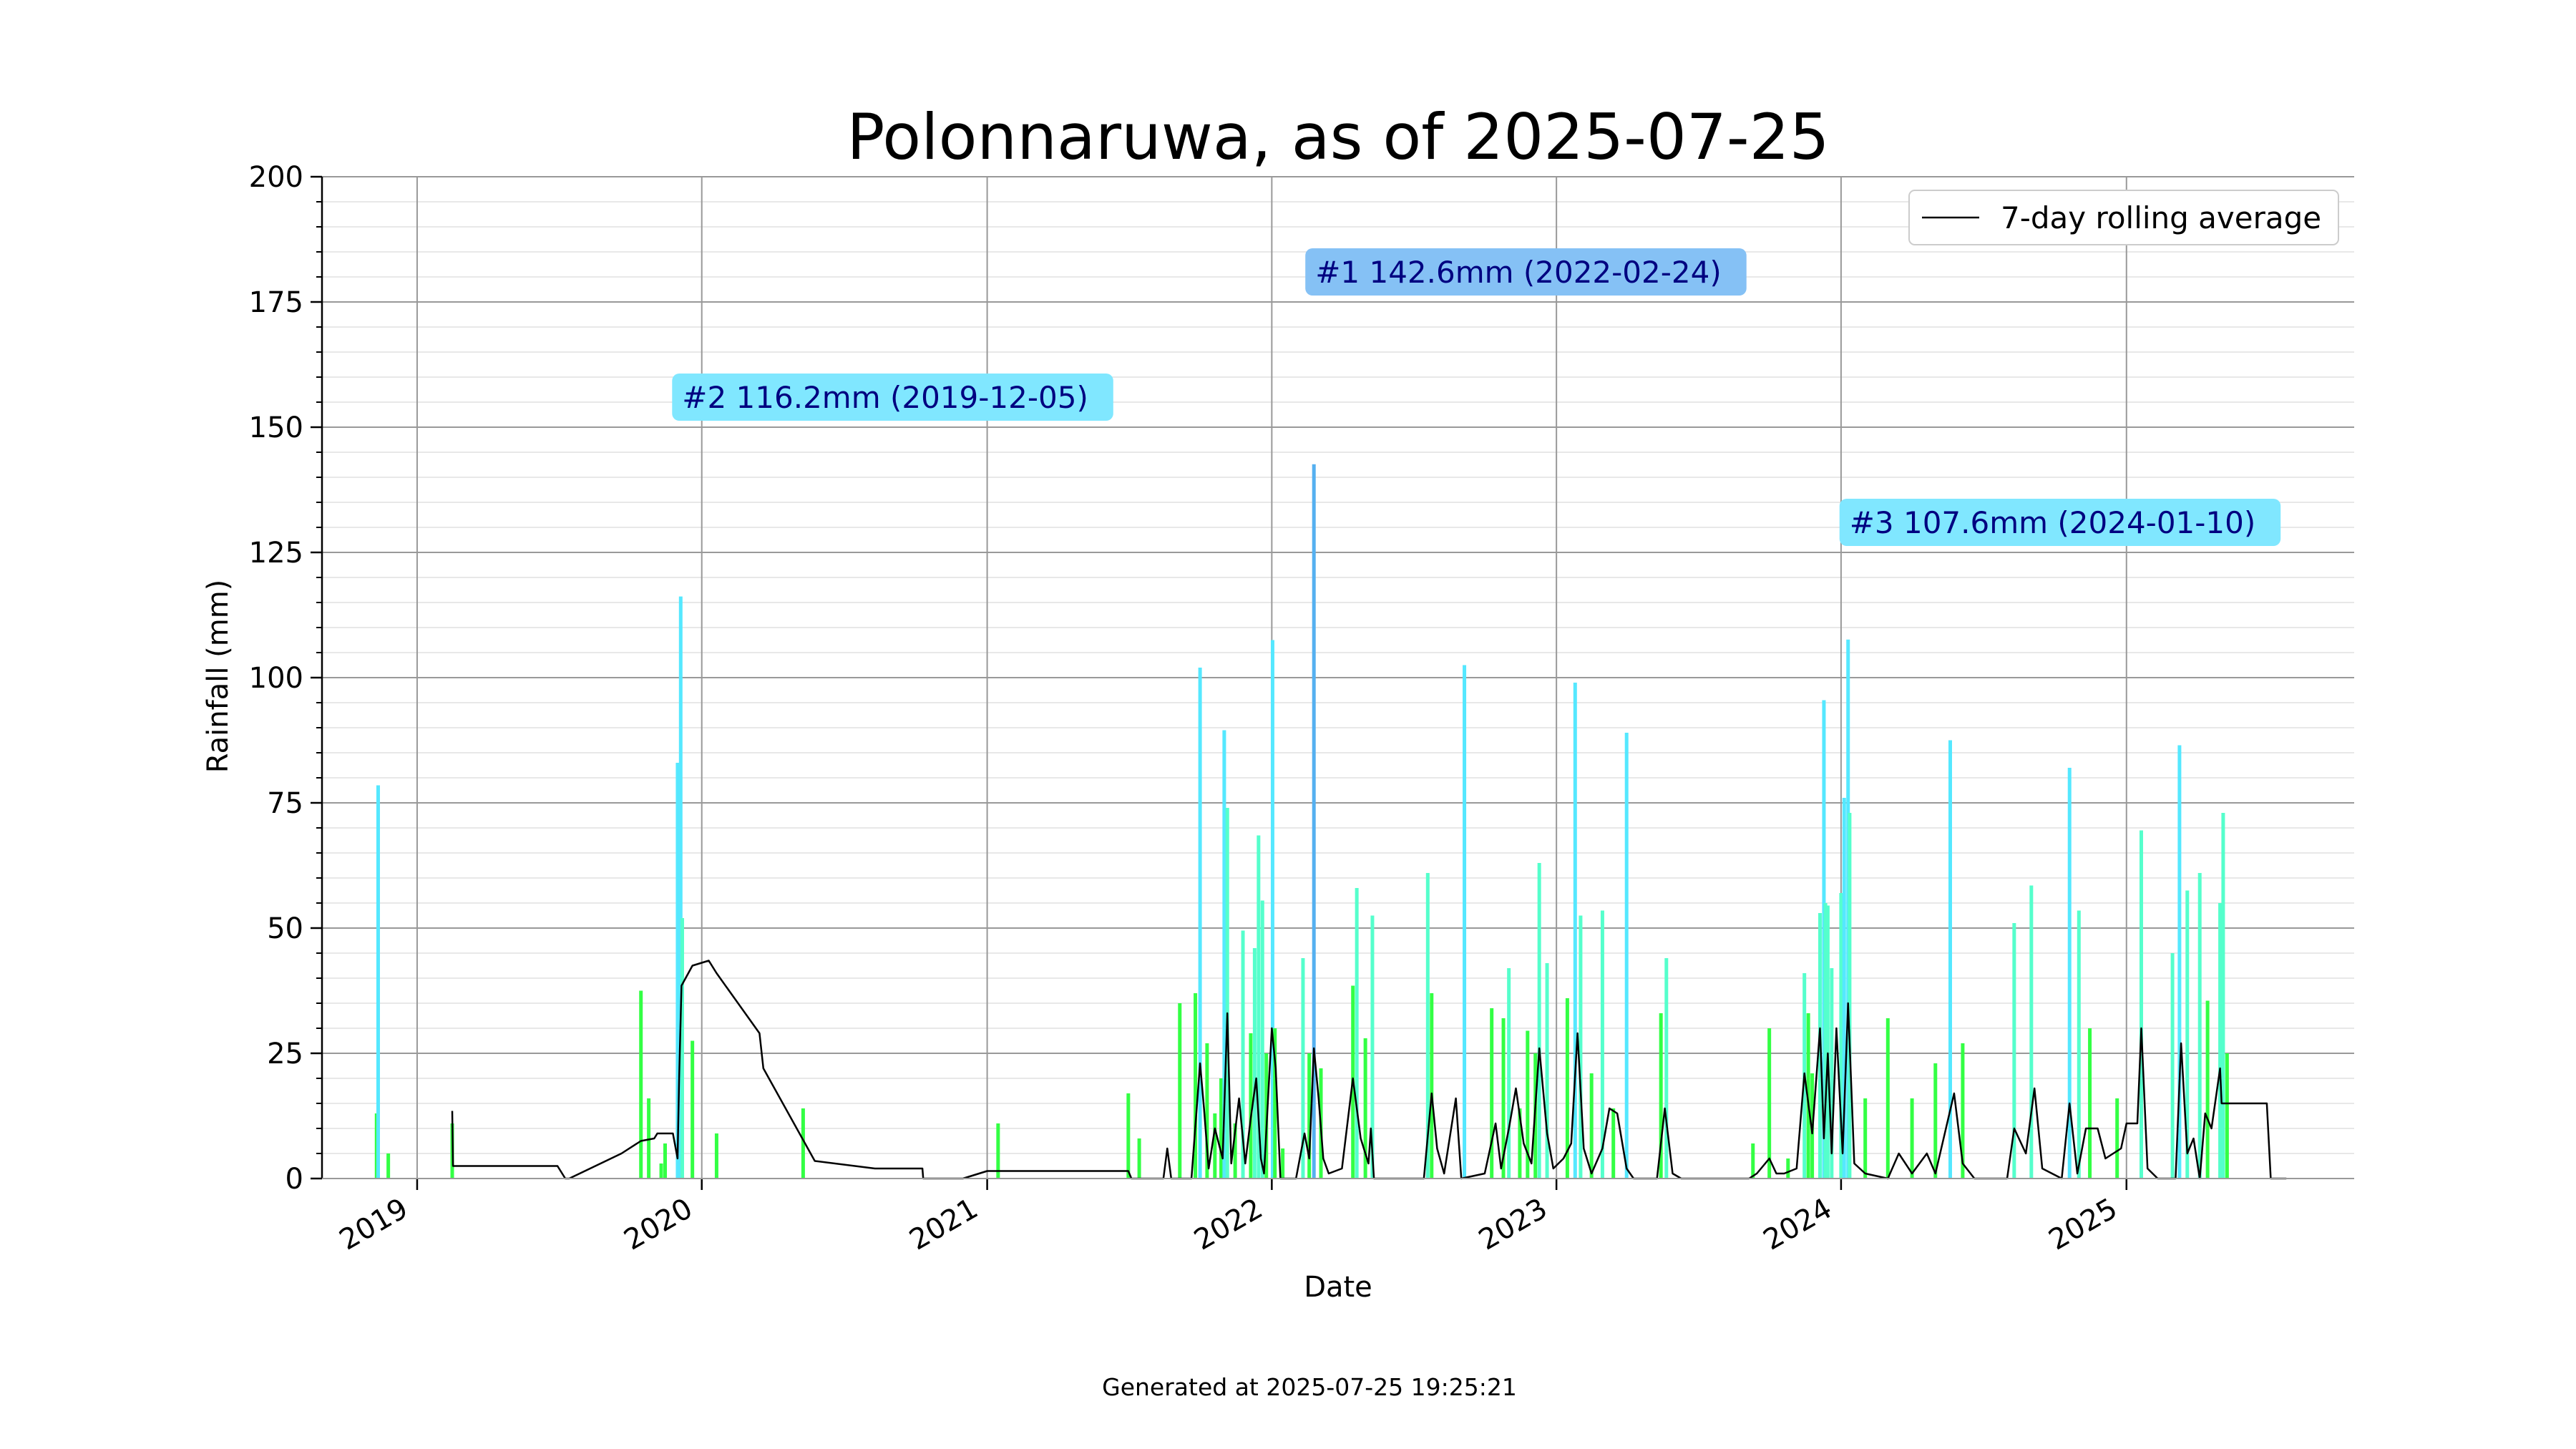 The height and width of the screenshot is (1449, 2576). I want to click on y-tick-label: 100, so click(276, 678).